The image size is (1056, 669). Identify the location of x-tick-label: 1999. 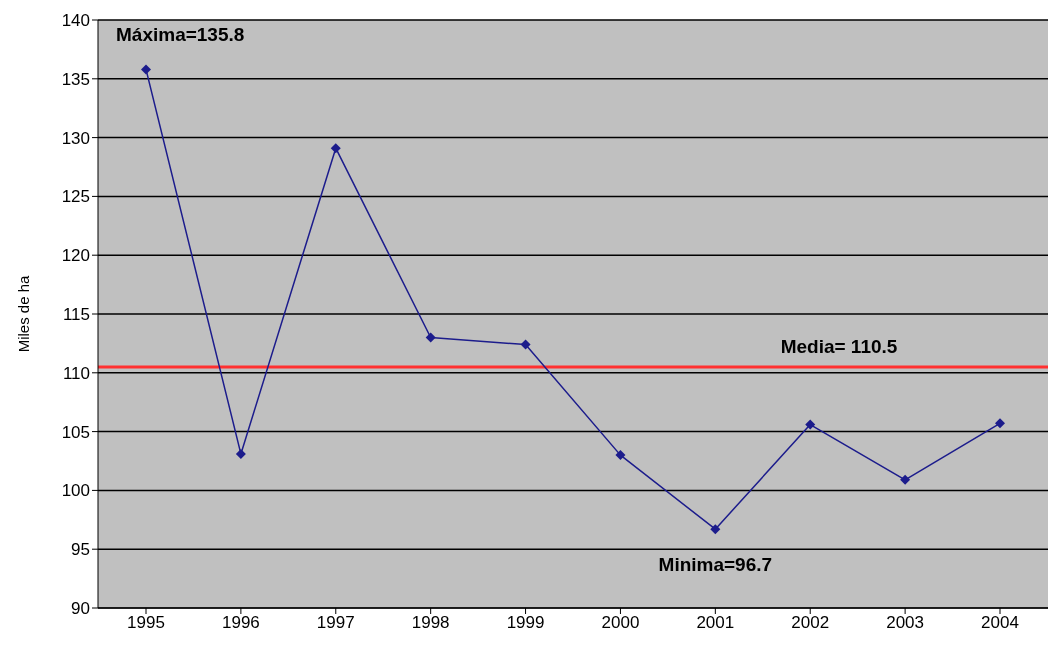
(525, 623).